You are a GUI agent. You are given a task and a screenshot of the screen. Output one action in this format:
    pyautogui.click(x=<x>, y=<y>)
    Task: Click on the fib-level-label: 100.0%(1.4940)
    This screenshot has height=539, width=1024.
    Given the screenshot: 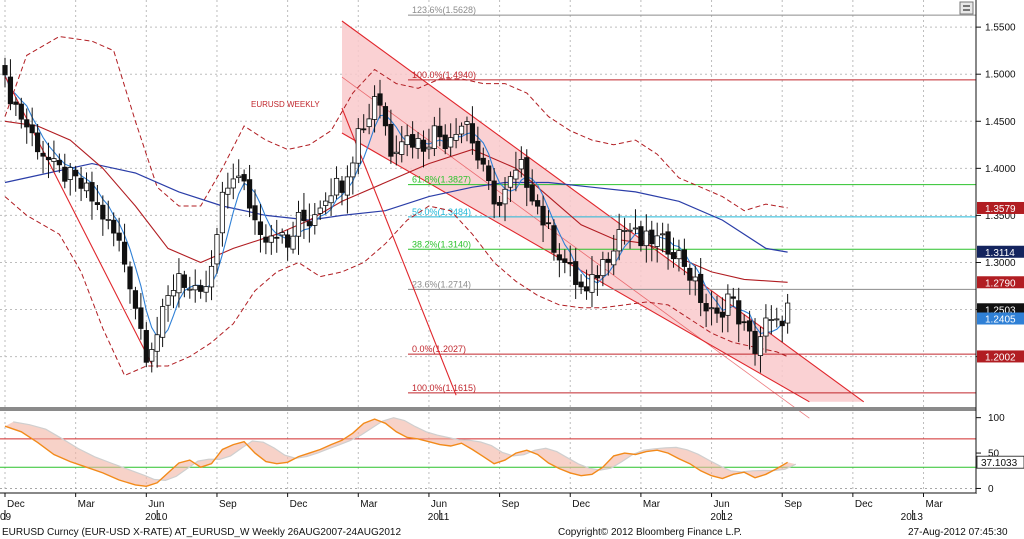 What is the action you would take?
    pyautogui.click(x=444, y=75)
    